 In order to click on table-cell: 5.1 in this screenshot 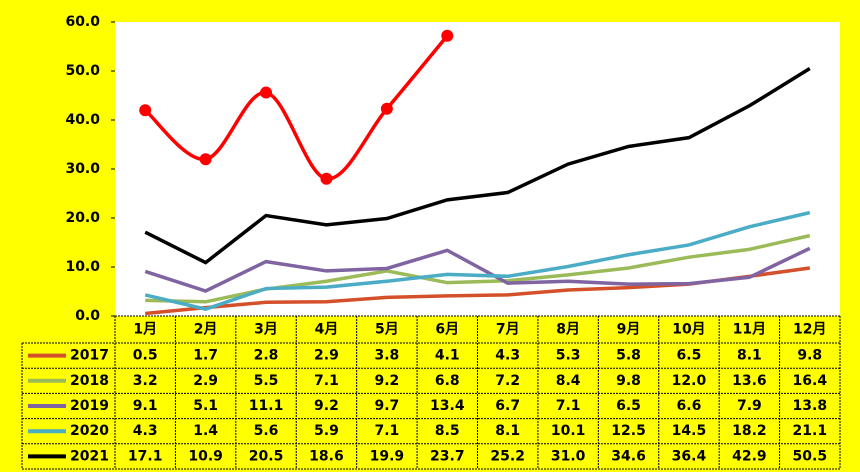, I will do `click(205, 406)`.